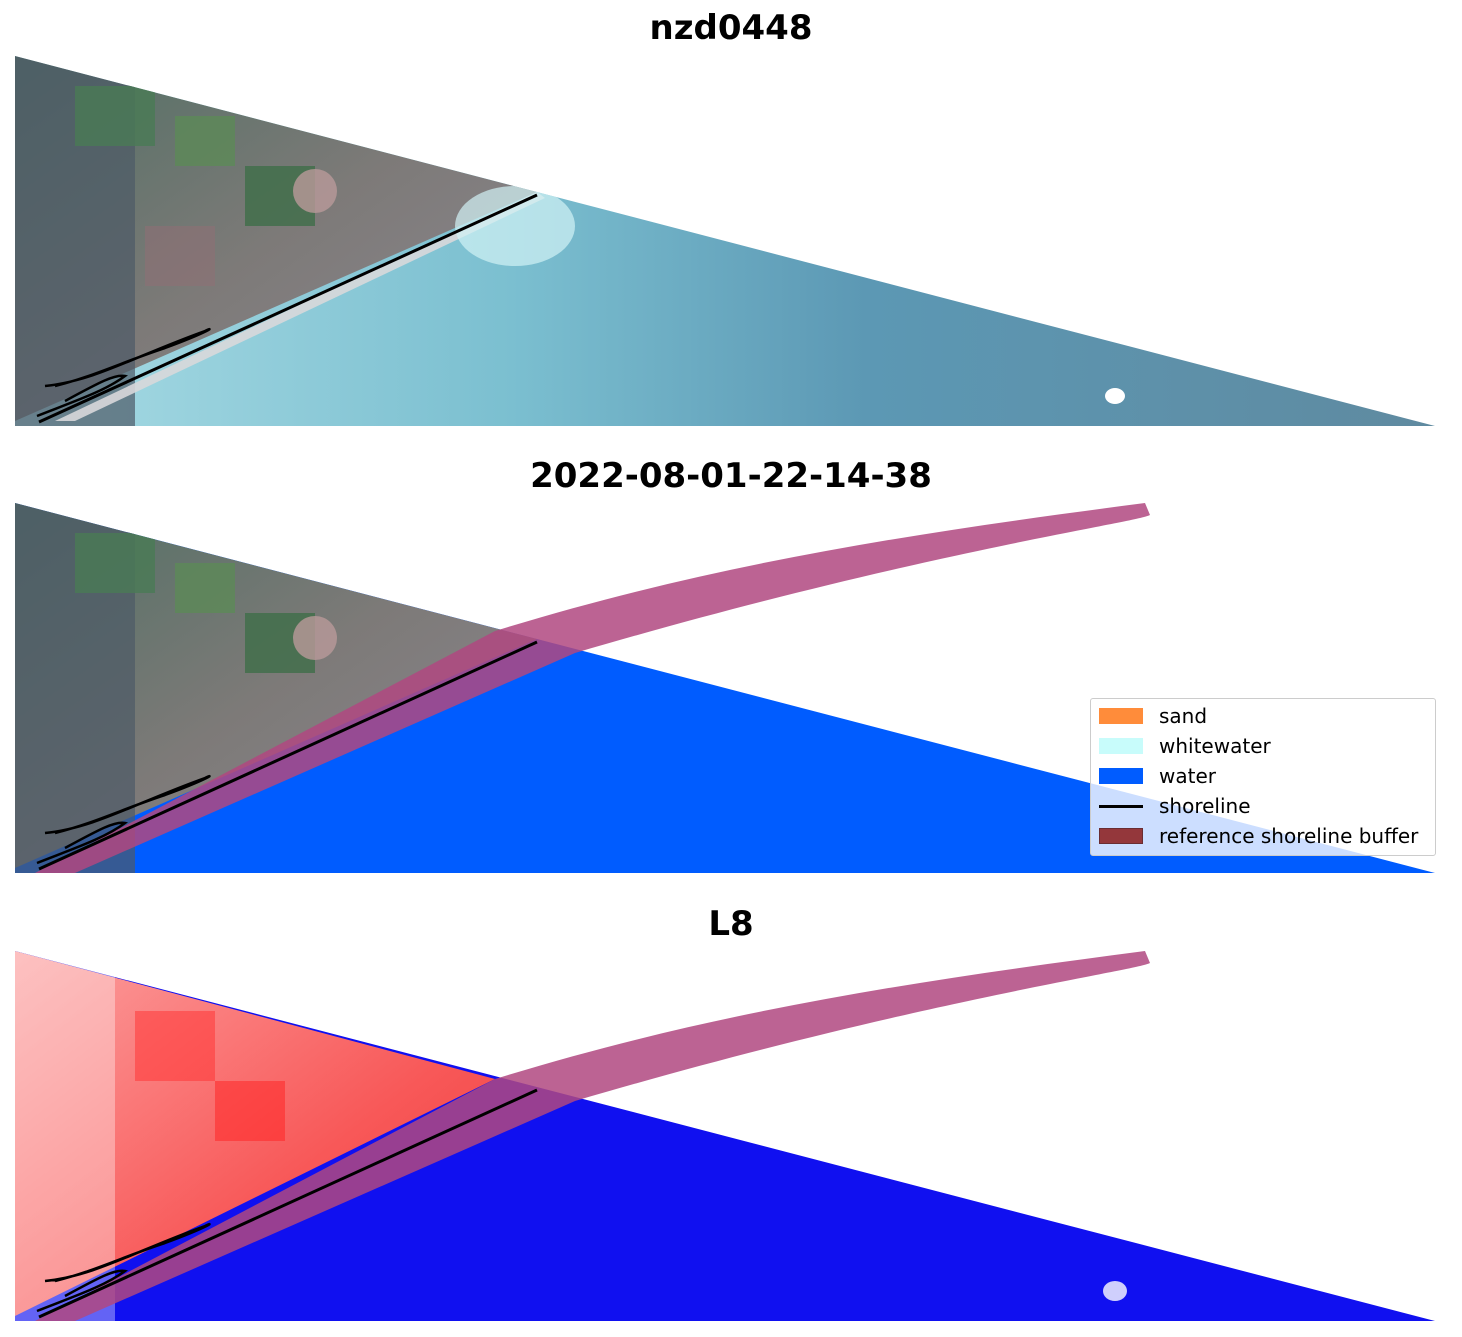 The image size is (1462, 1337). Describe the element at coordinates (1289, 836) in the screenshot. I see `legend-label: reference shoreline buffer` at that location.